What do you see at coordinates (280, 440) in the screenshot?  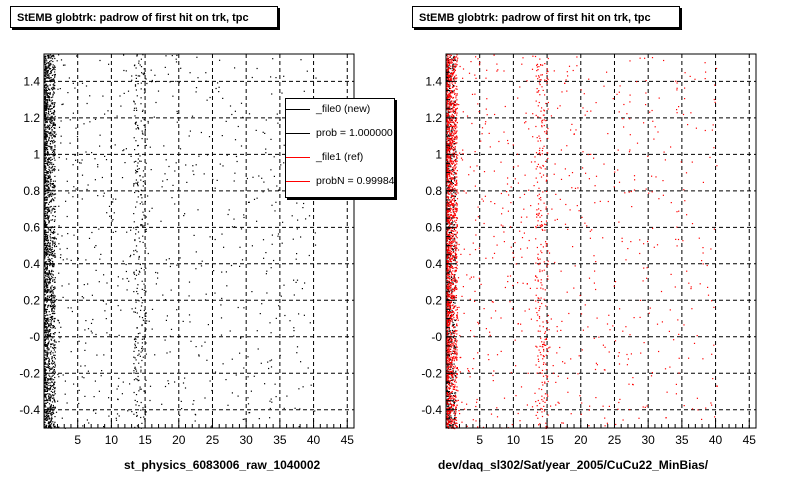 I see `x-tick-label: 35` at bounding box center [280, 440].